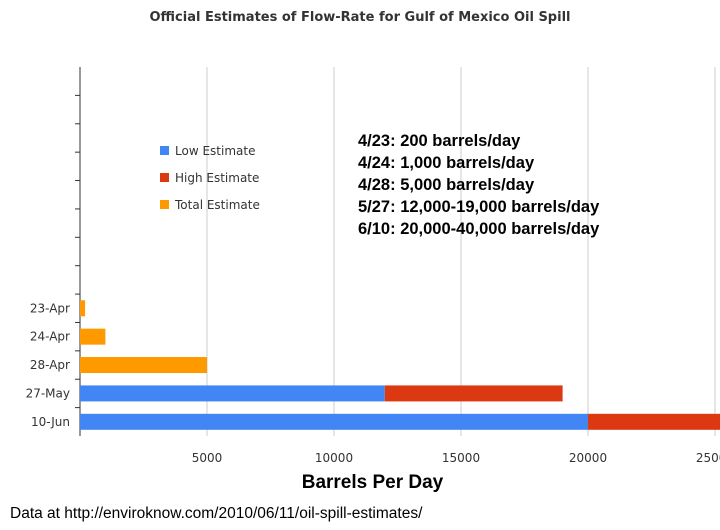 The height and width of the screenshot is (530, 720). Describe the element at coordinates (372, 482) in the screenshot. I see `x-axis-label: Barrels Per Day` at that location.